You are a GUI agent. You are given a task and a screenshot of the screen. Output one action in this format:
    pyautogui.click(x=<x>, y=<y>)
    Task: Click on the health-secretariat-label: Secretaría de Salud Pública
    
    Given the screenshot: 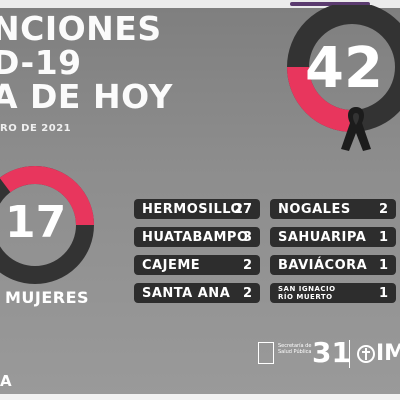 What is the action you would take?
    pyautogui.click(x=295, y=349)
    